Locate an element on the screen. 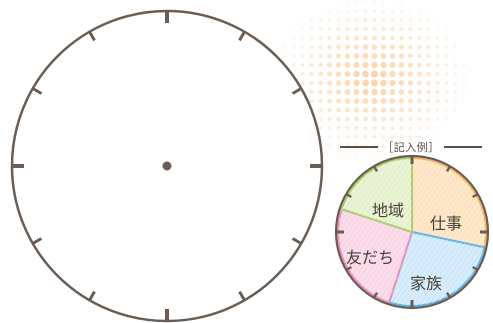 Image resolution: width=493 pixels, height=323 pixels. segment-label-family: 家族 is located at coordinates (426, 283).